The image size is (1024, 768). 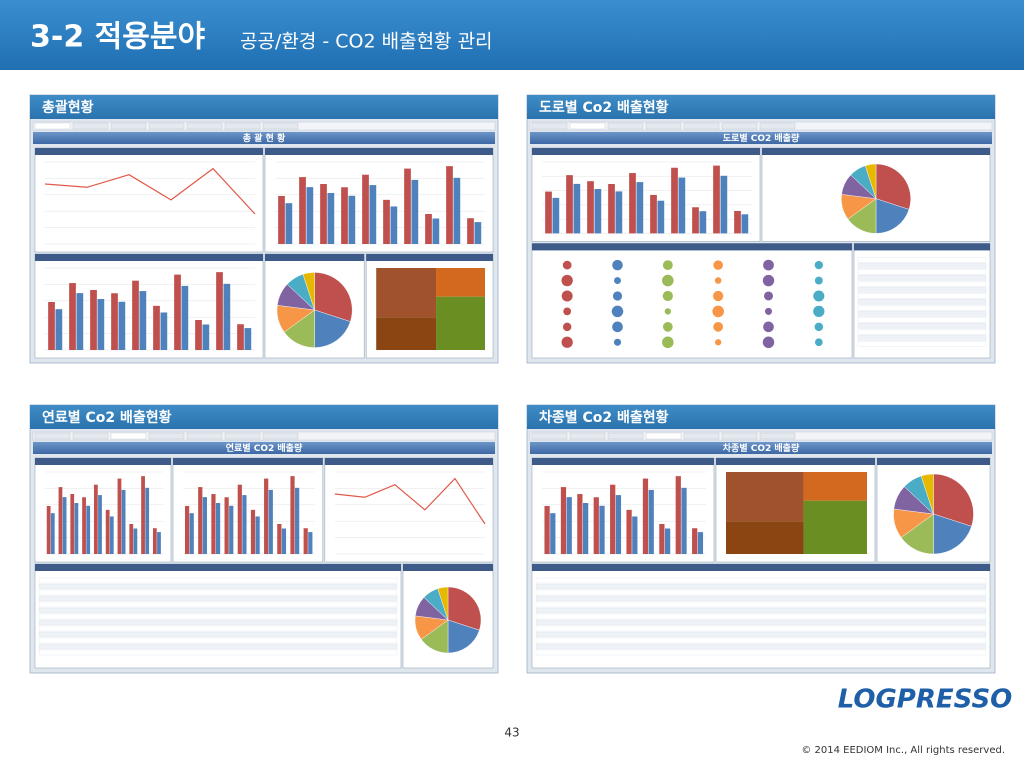 I want to click on screen-title: 연료별 CO2 배출량, so click(x=264, y=448).